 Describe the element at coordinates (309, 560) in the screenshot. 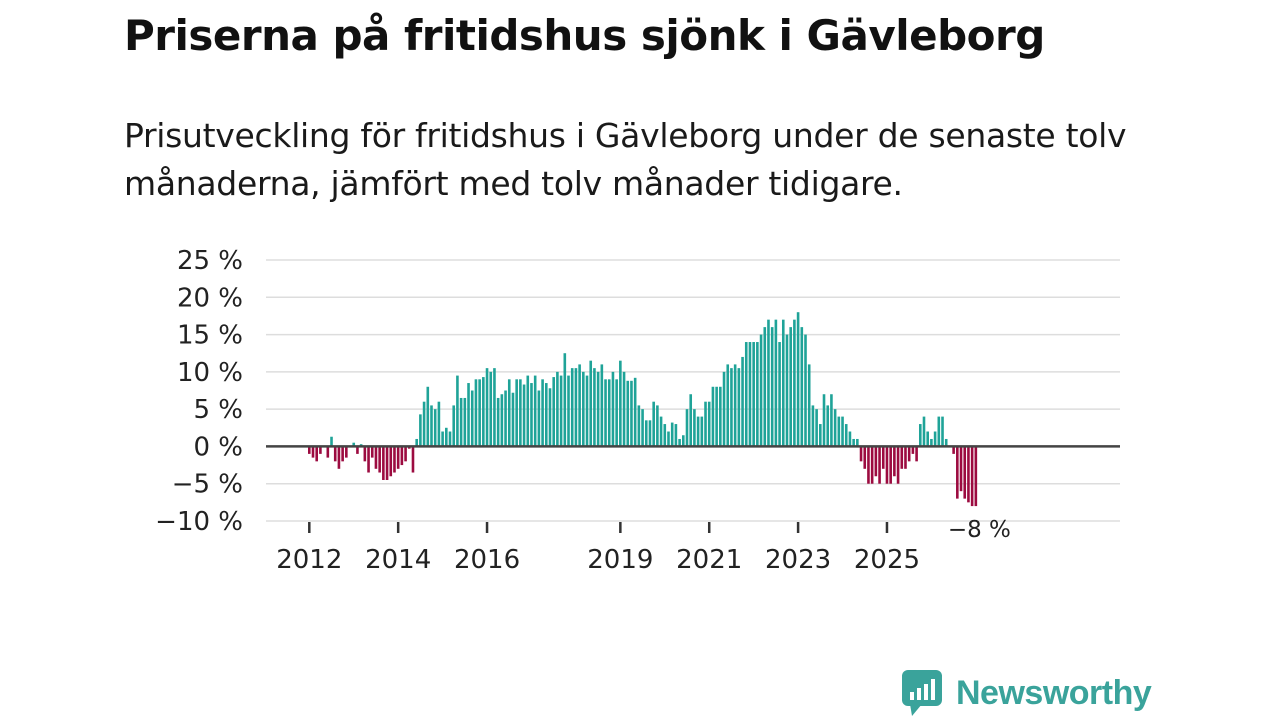

I see `x-tick-label: 2012` at that location.